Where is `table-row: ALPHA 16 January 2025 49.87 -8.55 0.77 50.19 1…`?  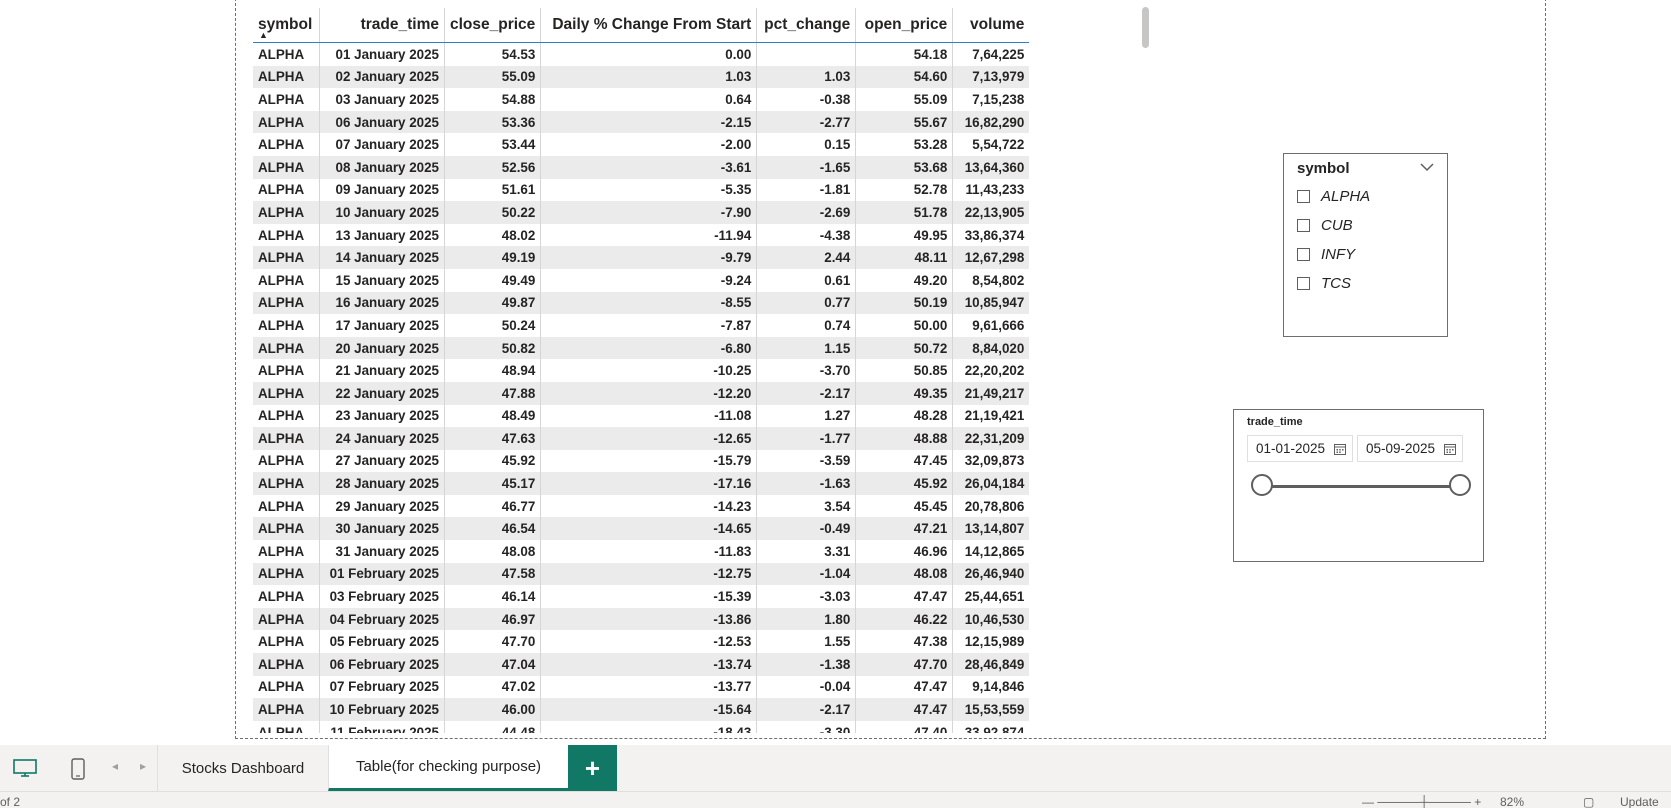
table-row: ALPHA 16 January 2025 49.87 -8.55 0.77 50.19 1… is located at coordinates (641, 303).